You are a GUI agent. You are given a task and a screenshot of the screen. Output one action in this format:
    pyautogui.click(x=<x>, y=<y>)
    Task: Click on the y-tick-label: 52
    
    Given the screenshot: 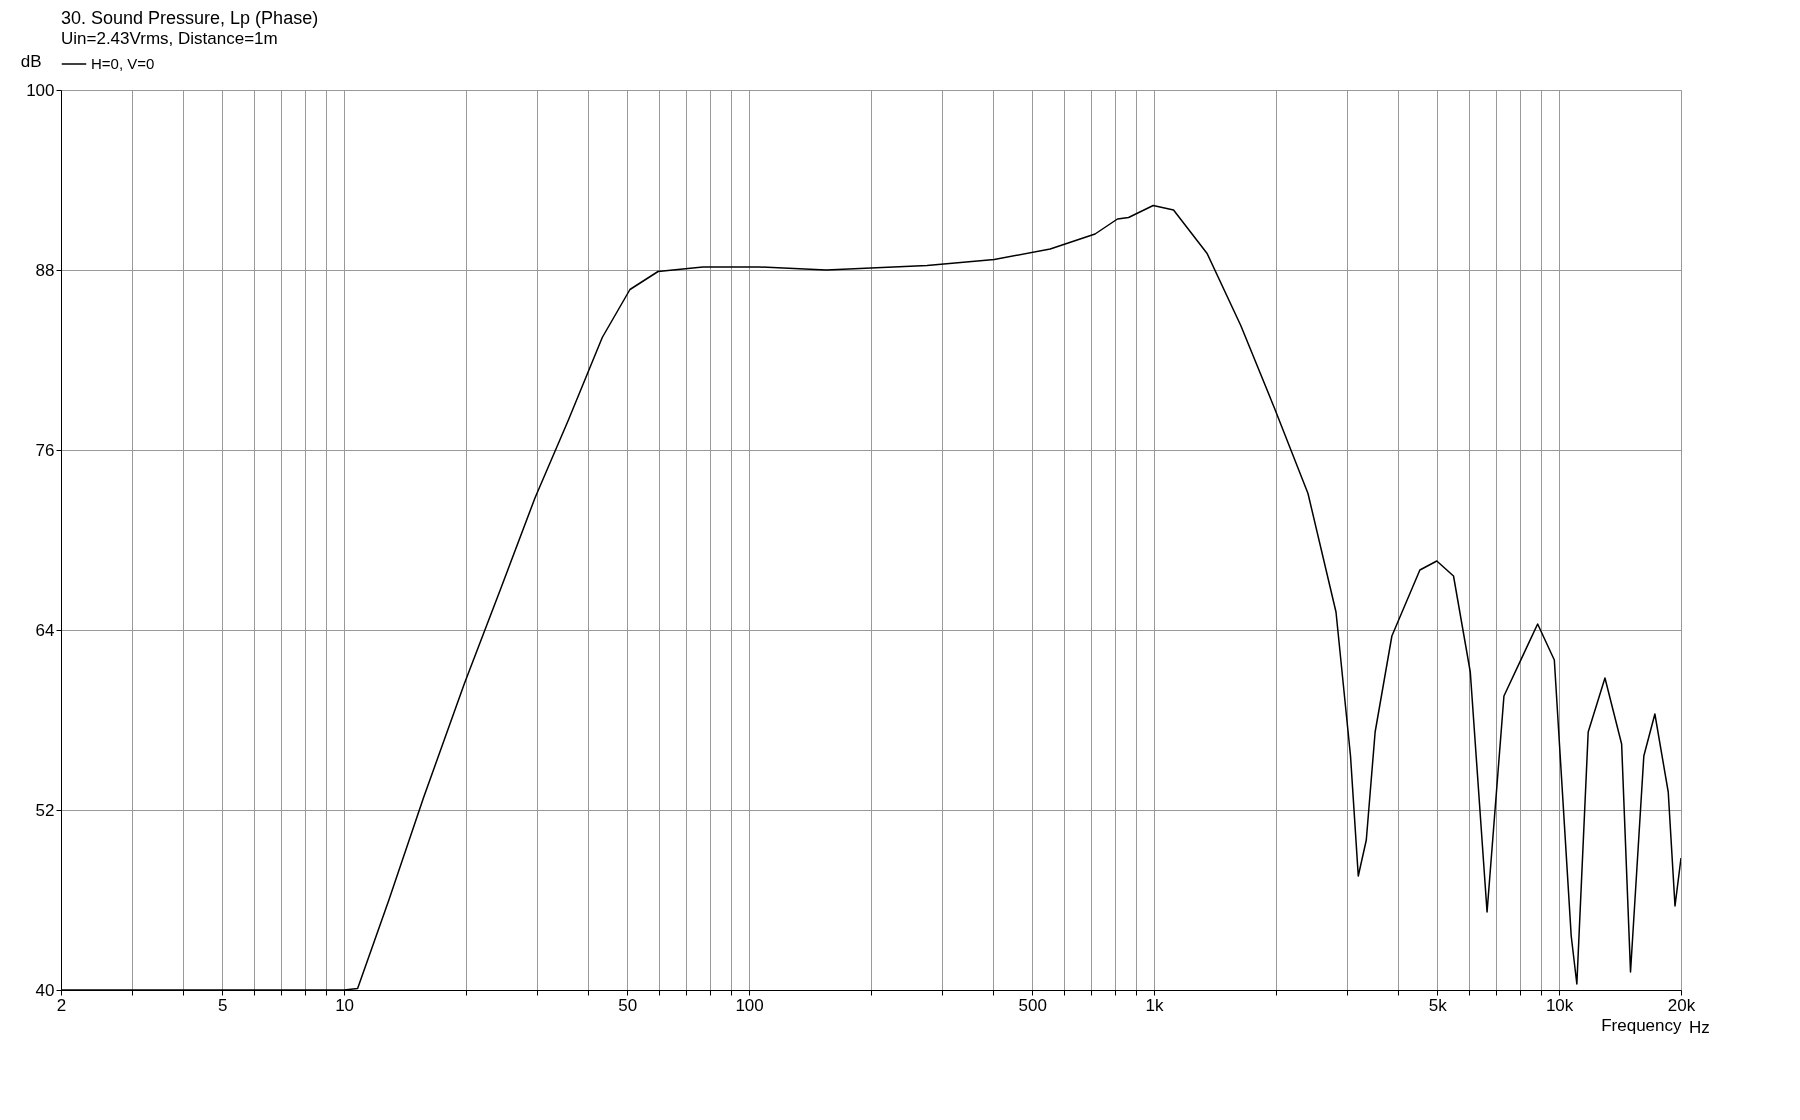 What is the action you would take?
    pyautogui.click(x=45, y=810)
    